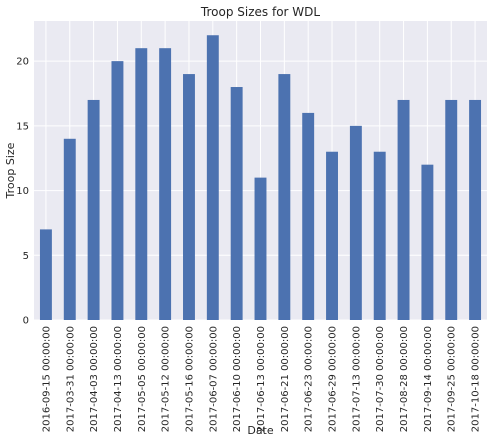 This screenshot has height=442, width=493. I want to click on x-tick-label: 2017-06-13 00:00:00, so click(261, 379).